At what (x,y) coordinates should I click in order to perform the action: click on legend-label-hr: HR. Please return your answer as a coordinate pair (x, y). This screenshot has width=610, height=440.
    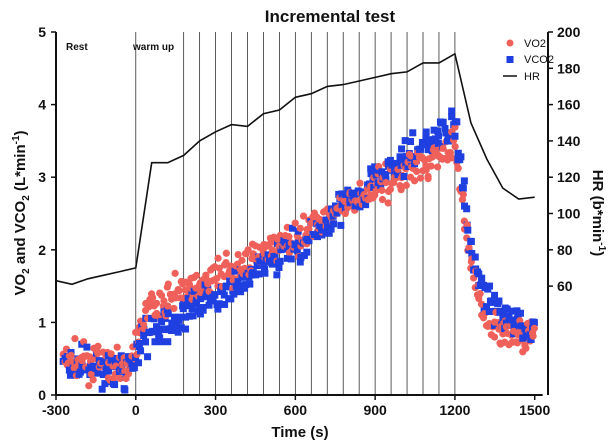
    Looking at the image, I should click on (532, 77).